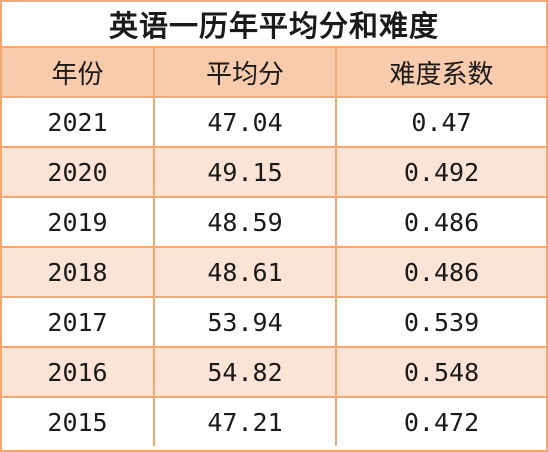 The height and width of the screenshot is (452, 548). I want to click on table-row: 2015 47.21 0.472, so click(274, 421).